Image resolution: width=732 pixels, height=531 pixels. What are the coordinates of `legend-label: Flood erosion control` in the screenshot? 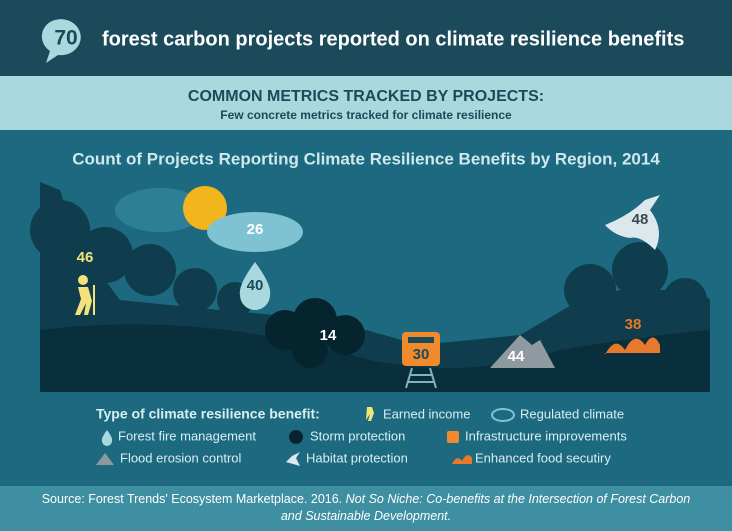 It's located at (181, 457).